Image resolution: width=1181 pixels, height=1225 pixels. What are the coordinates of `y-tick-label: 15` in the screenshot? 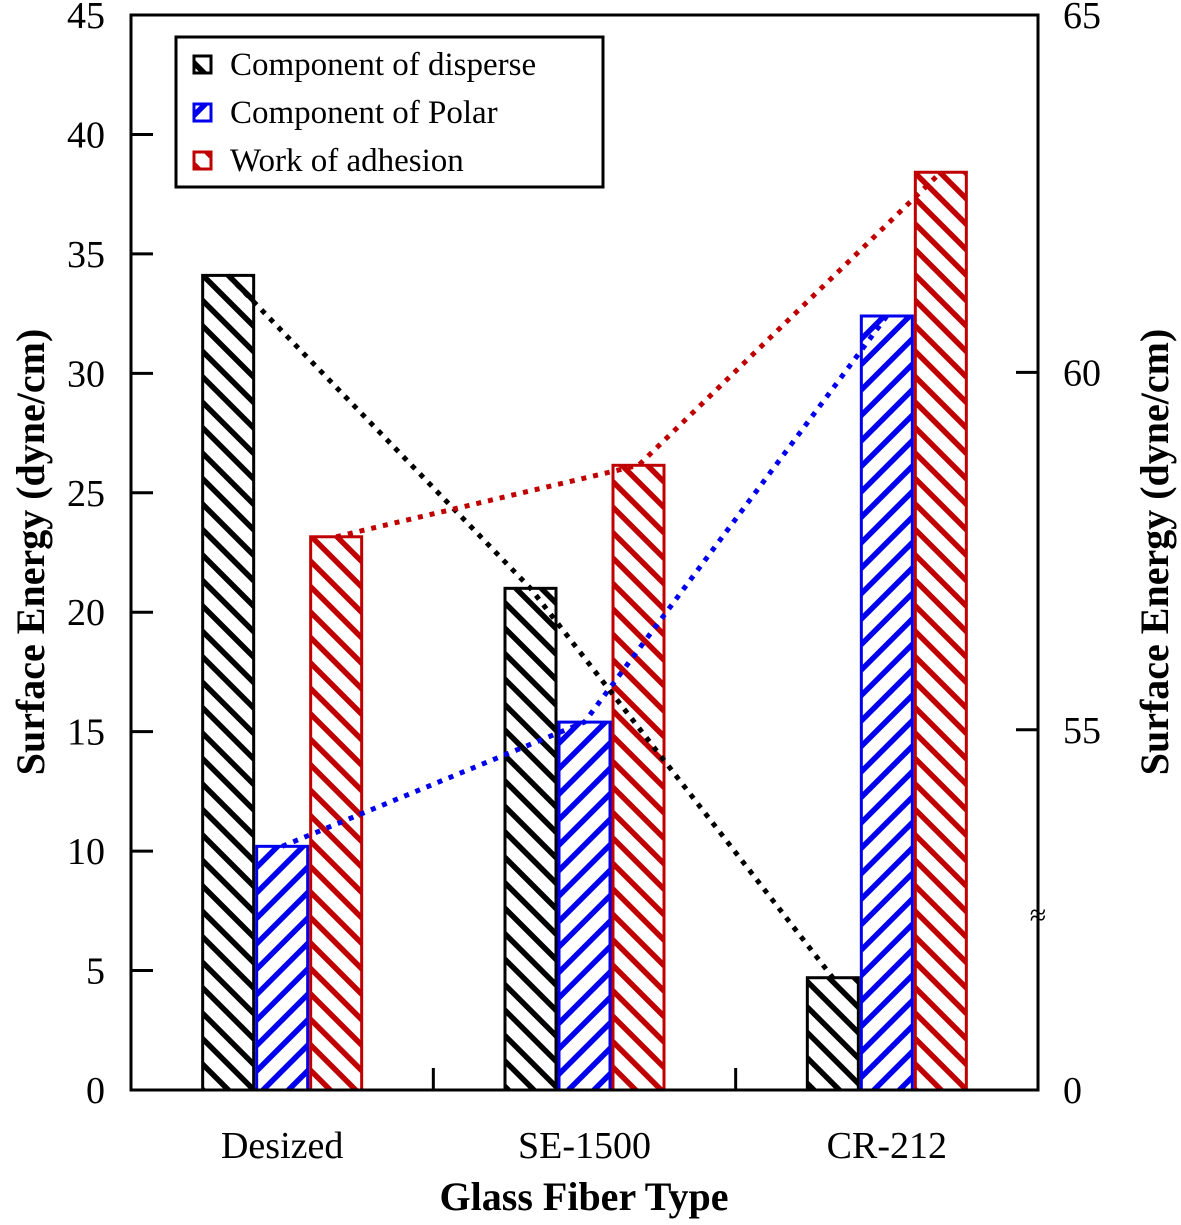 It's located at (86, 733).